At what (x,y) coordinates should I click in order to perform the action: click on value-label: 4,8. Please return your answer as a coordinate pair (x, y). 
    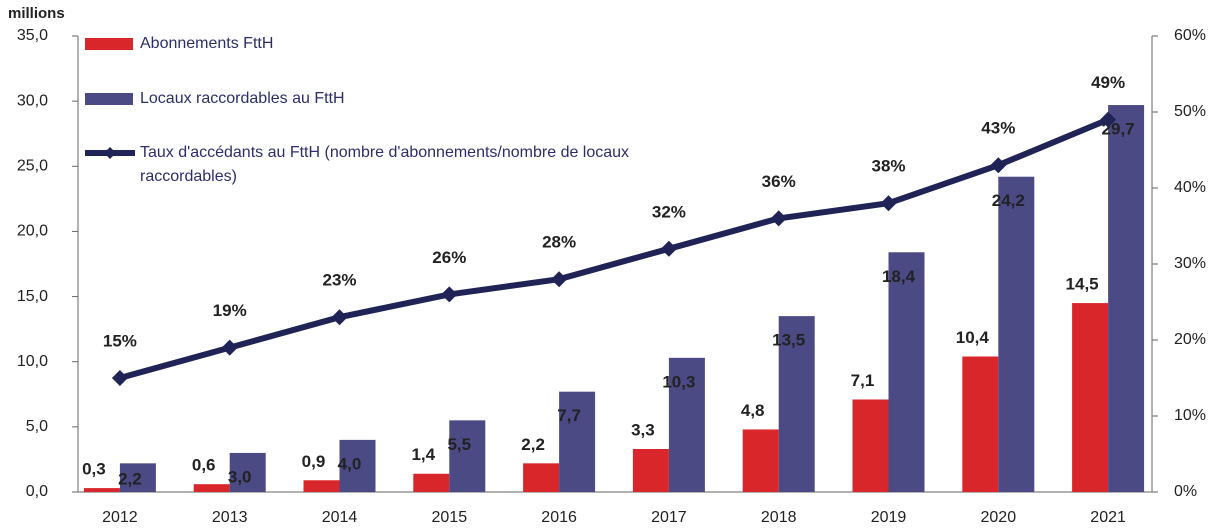
    Looking at the image, I should click on (753, 410).